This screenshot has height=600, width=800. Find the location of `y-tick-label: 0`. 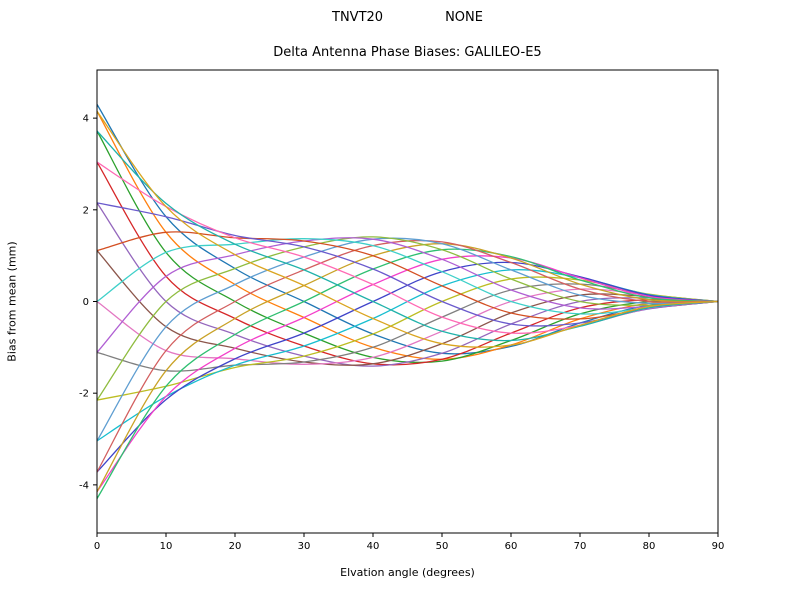

y-tick-label: 0 is located at coordinates (86, 302).